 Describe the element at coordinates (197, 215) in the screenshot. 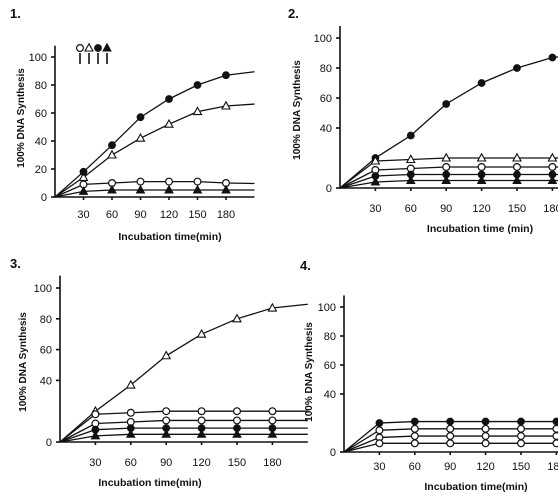

I see `x-tick-label: 150` at that location.